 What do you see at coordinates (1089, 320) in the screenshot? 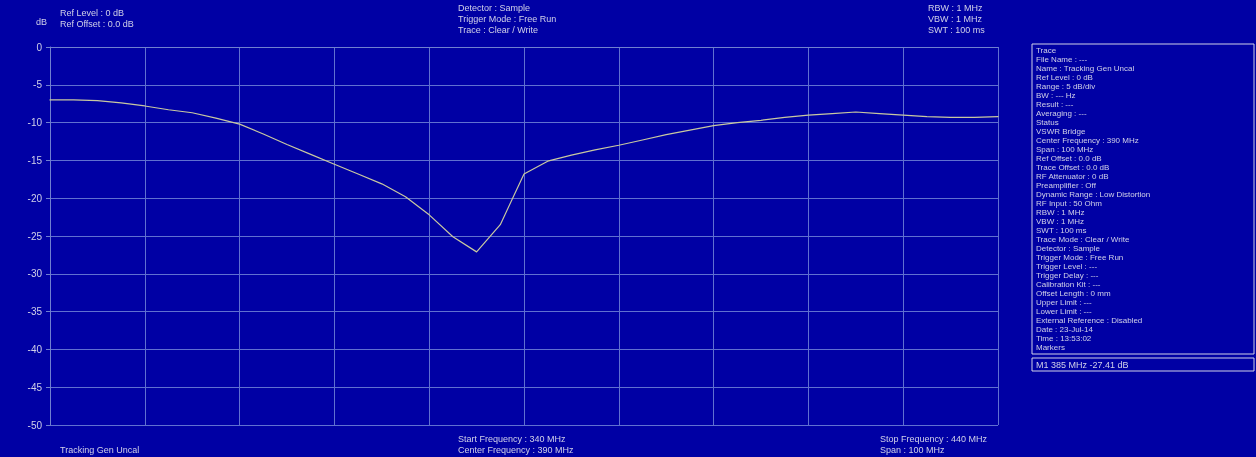
I see `text: External Reference : Disabled` at bounding box center [1089, 320].